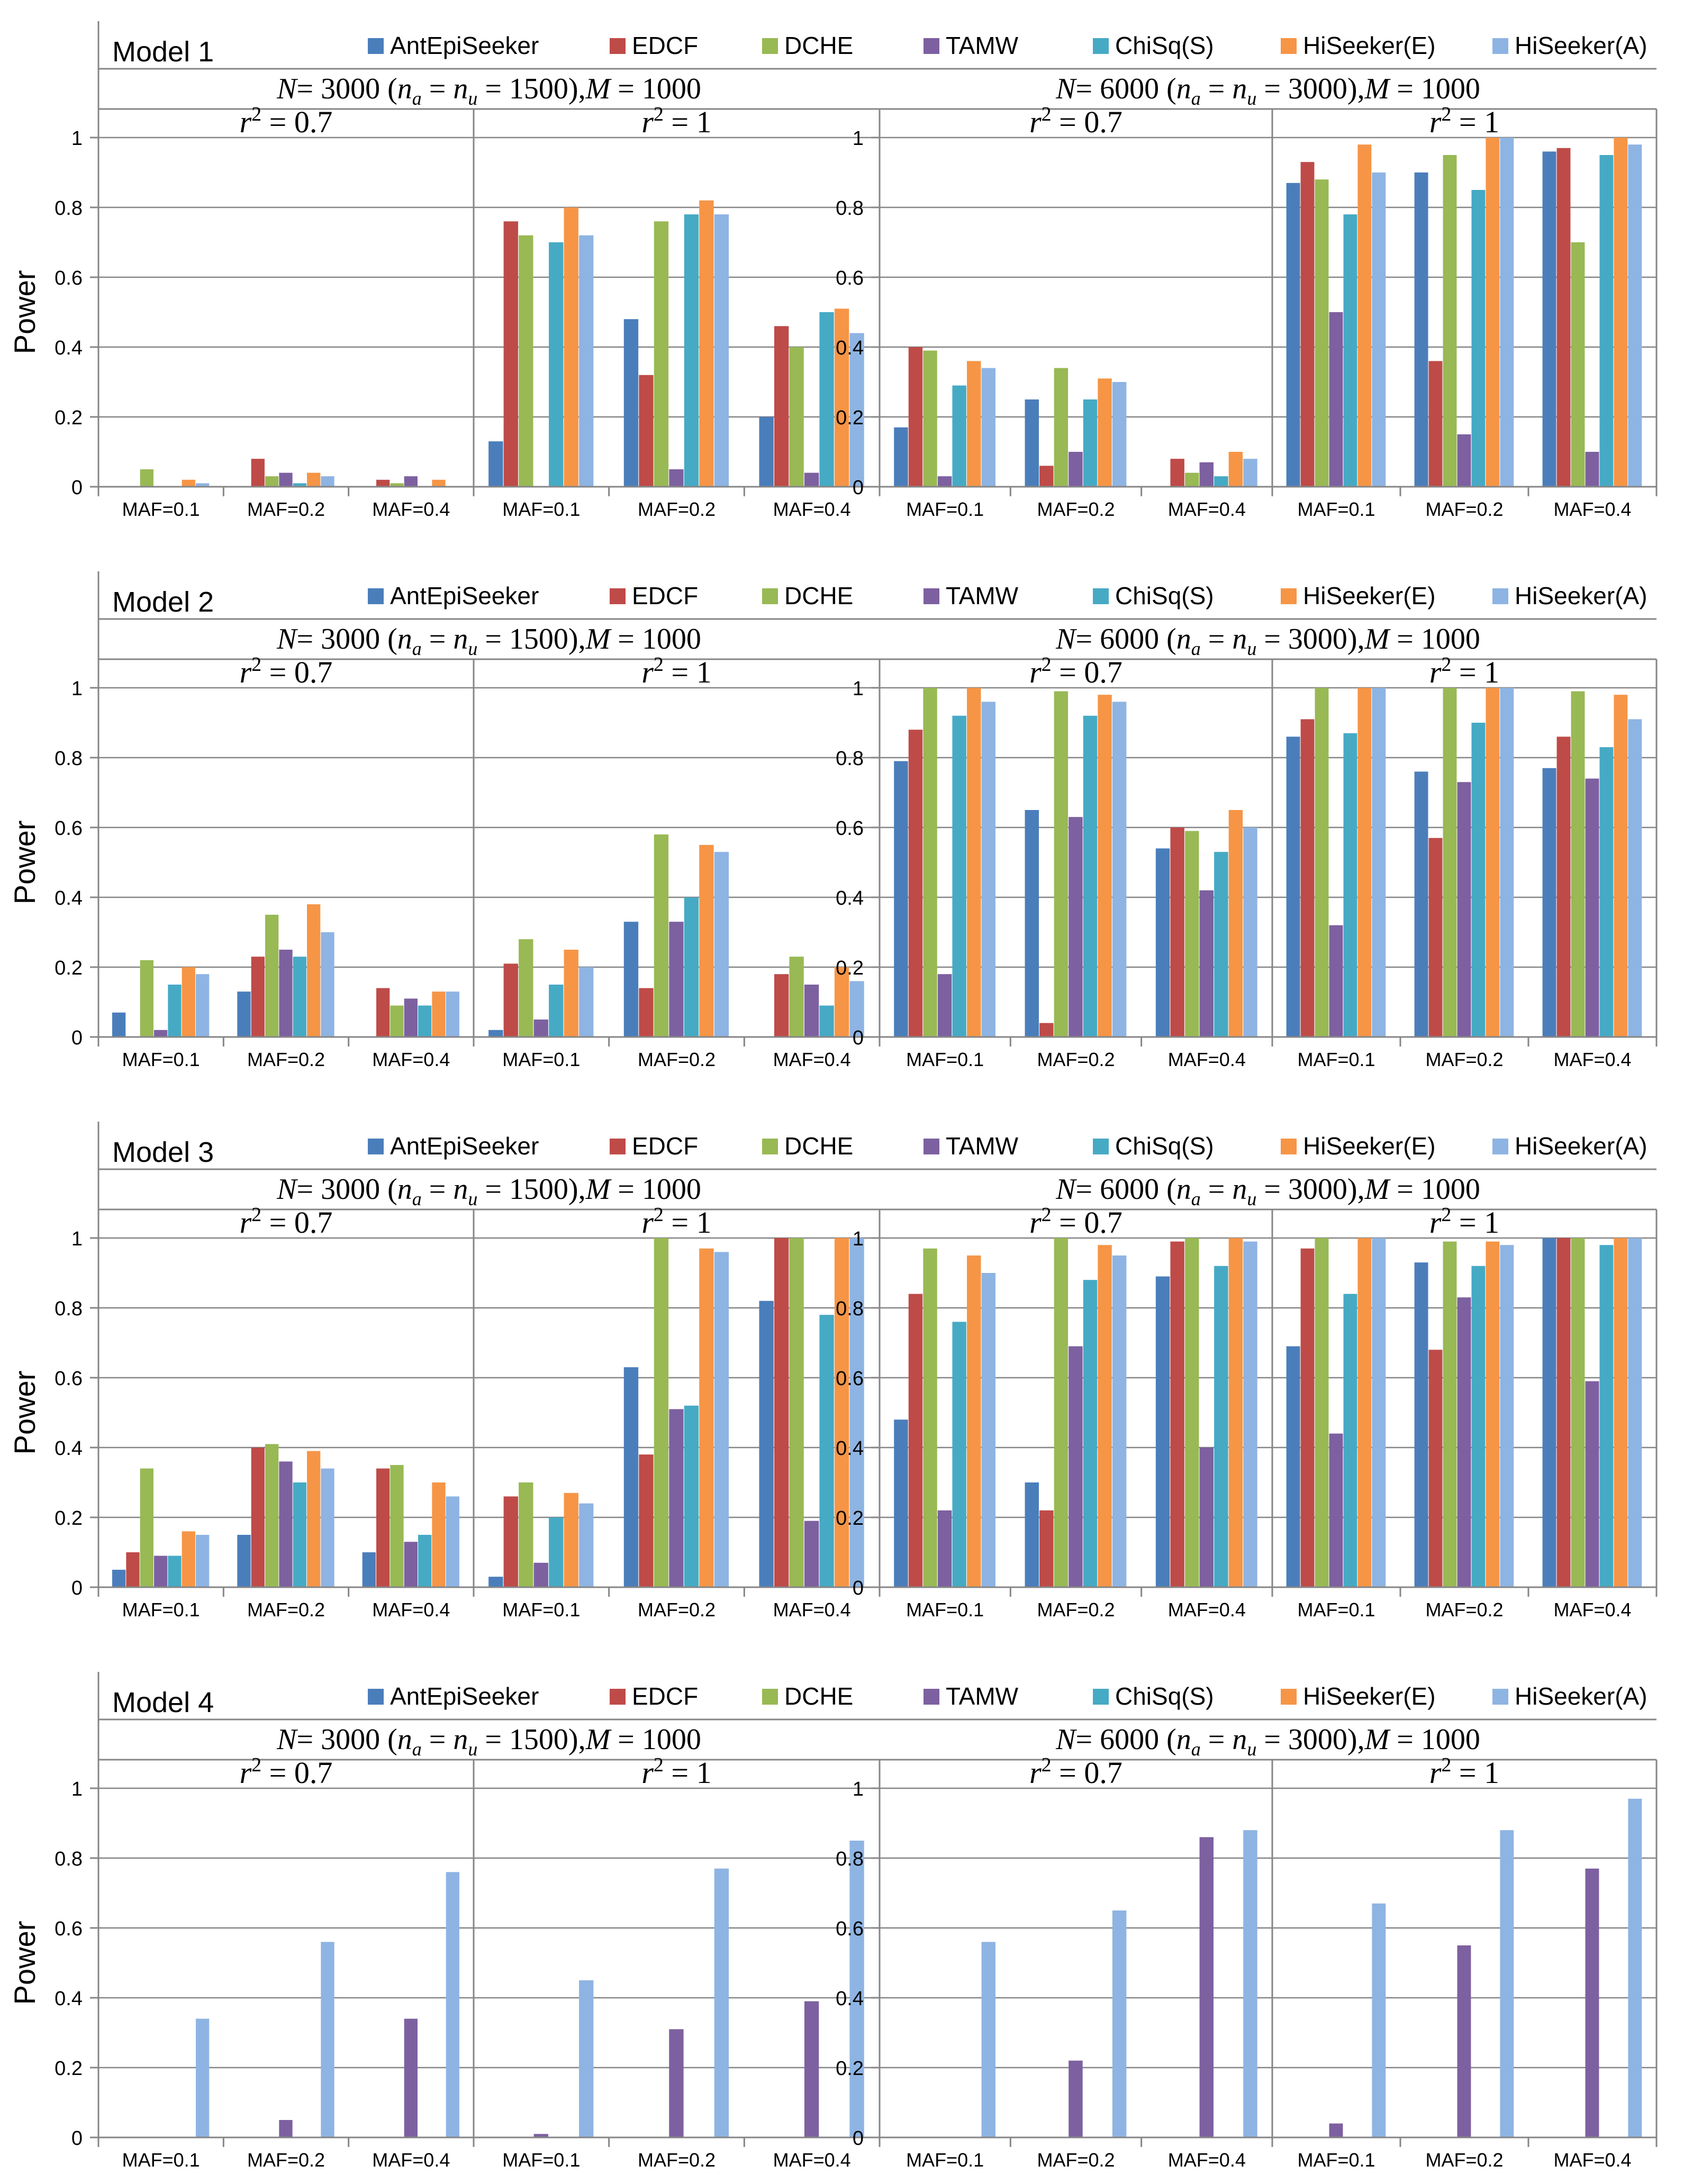  What do you see at coordinates (77, 488) in the screenshot?
I see `y-tick-label: 0` at bounding box center [77, 488].